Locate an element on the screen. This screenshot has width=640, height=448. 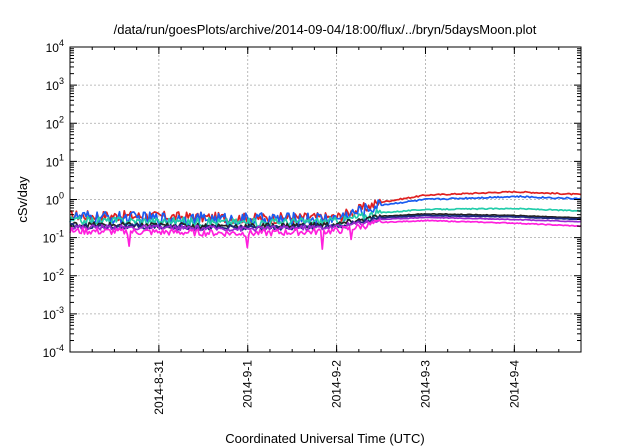
y-tick-label: 10² is located at coordinates (55, 122).